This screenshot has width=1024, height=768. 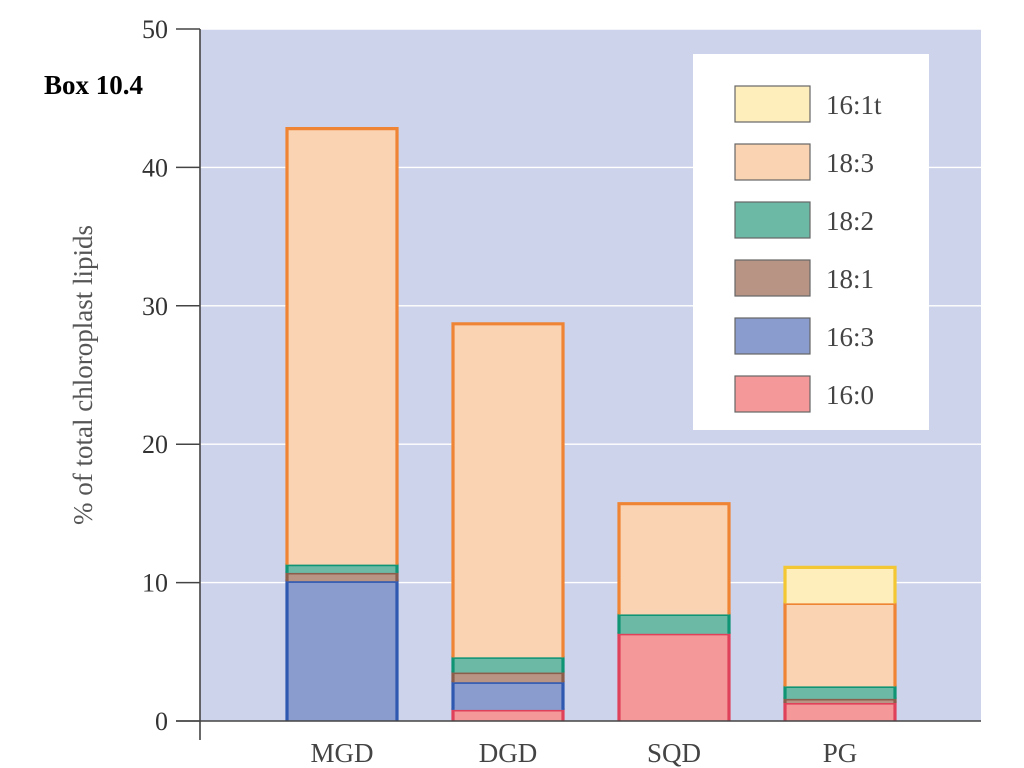 I want to click on bar-segment-16-0-pg, so click(x=840, y=711).